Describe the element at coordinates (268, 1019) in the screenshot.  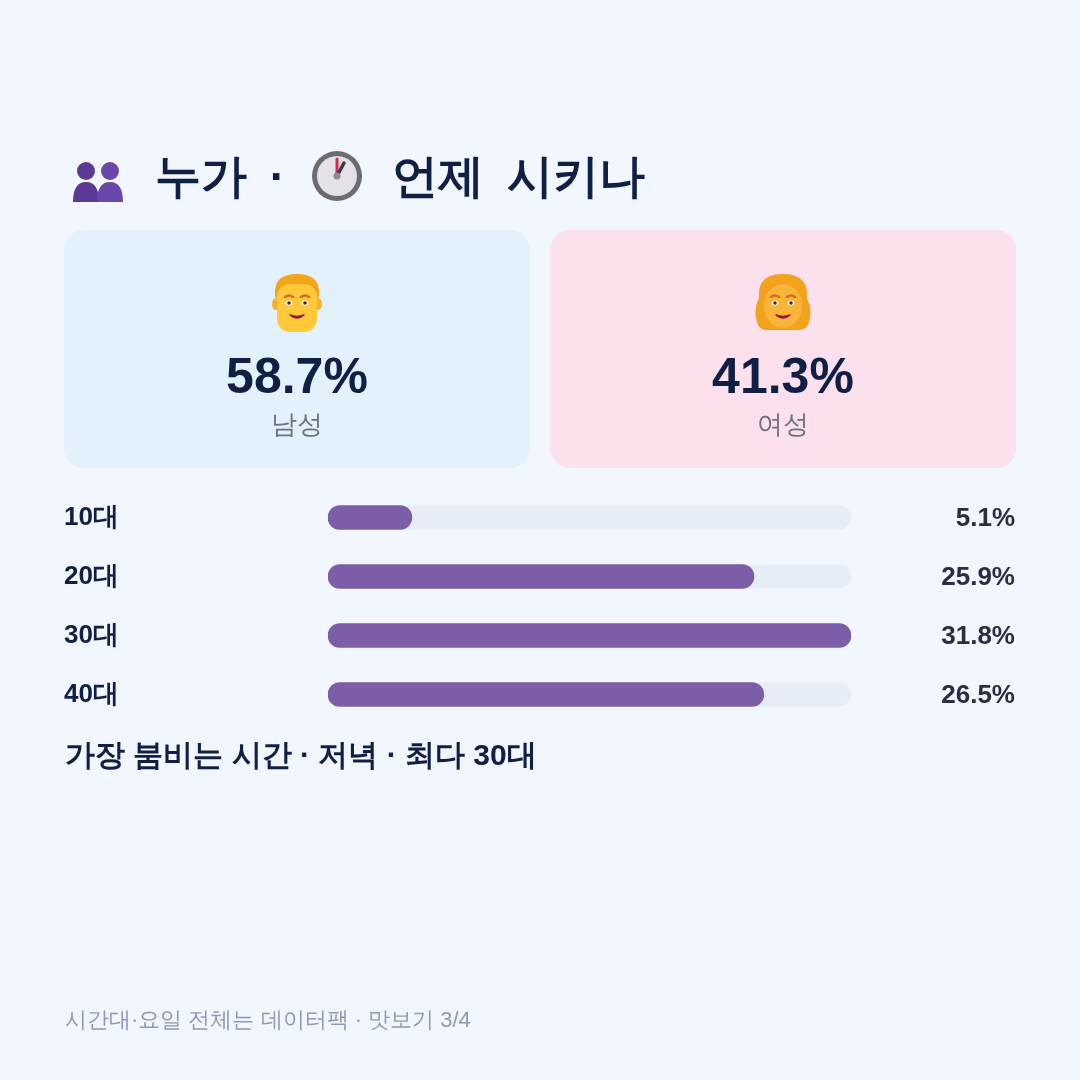
I see `text: 시간대·요일 전체는 데이터팩 · 맛보기 3/4` at that location.